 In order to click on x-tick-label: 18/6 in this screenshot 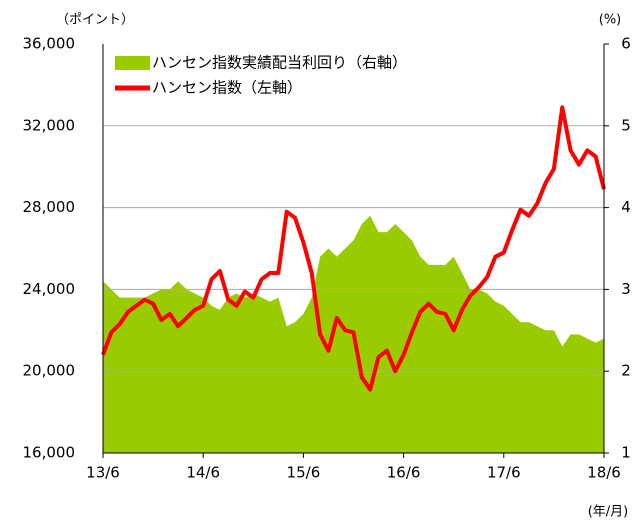, I will do `click(604, 473)`.